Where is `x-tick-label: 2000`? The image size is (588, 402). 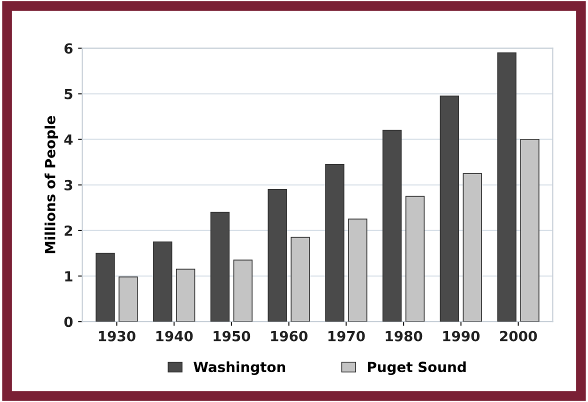
x-tick-label: 2000 is located at coordinates (518, 336).